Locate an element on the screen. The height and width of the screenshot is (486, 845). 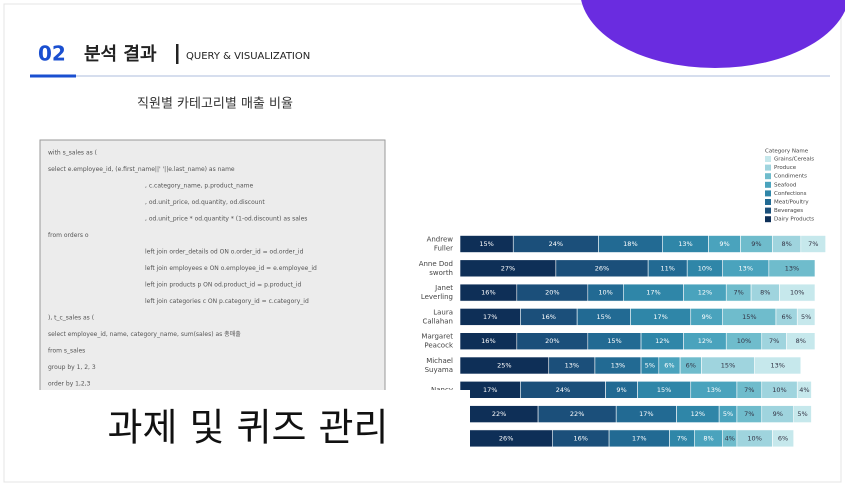
section-subtitle: QUERY & VISUALIZATION is located at coordinates (248, 56).